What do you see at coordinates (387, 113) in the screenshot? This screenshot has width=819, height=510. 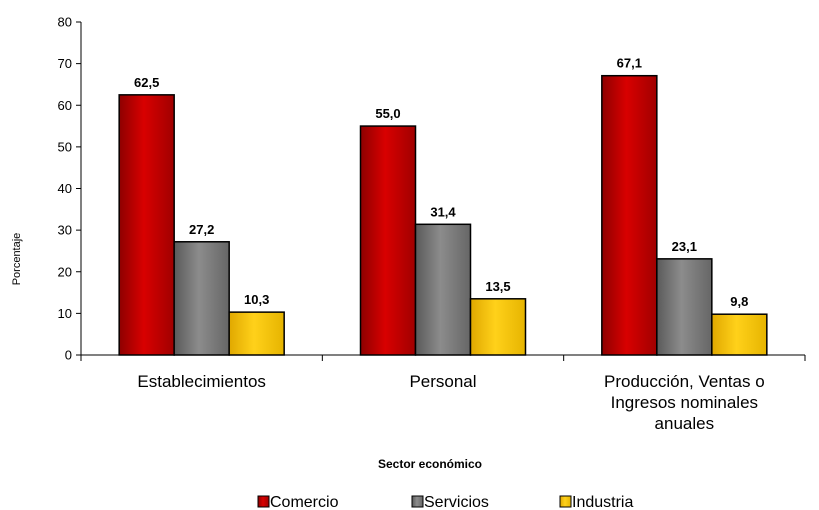 I see `data-label: 55,0` at bounding box center [387, 113].